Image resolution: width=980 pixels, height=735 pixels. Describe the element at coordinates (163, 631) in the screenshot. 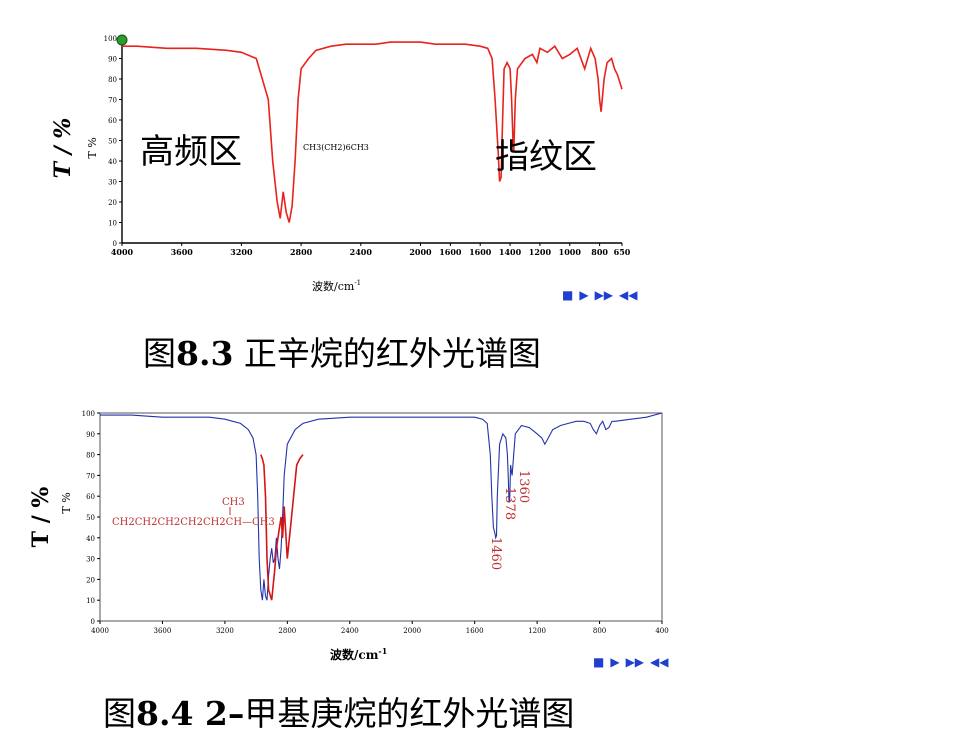

I see `chart2-xtick-label: 3600` at that location.